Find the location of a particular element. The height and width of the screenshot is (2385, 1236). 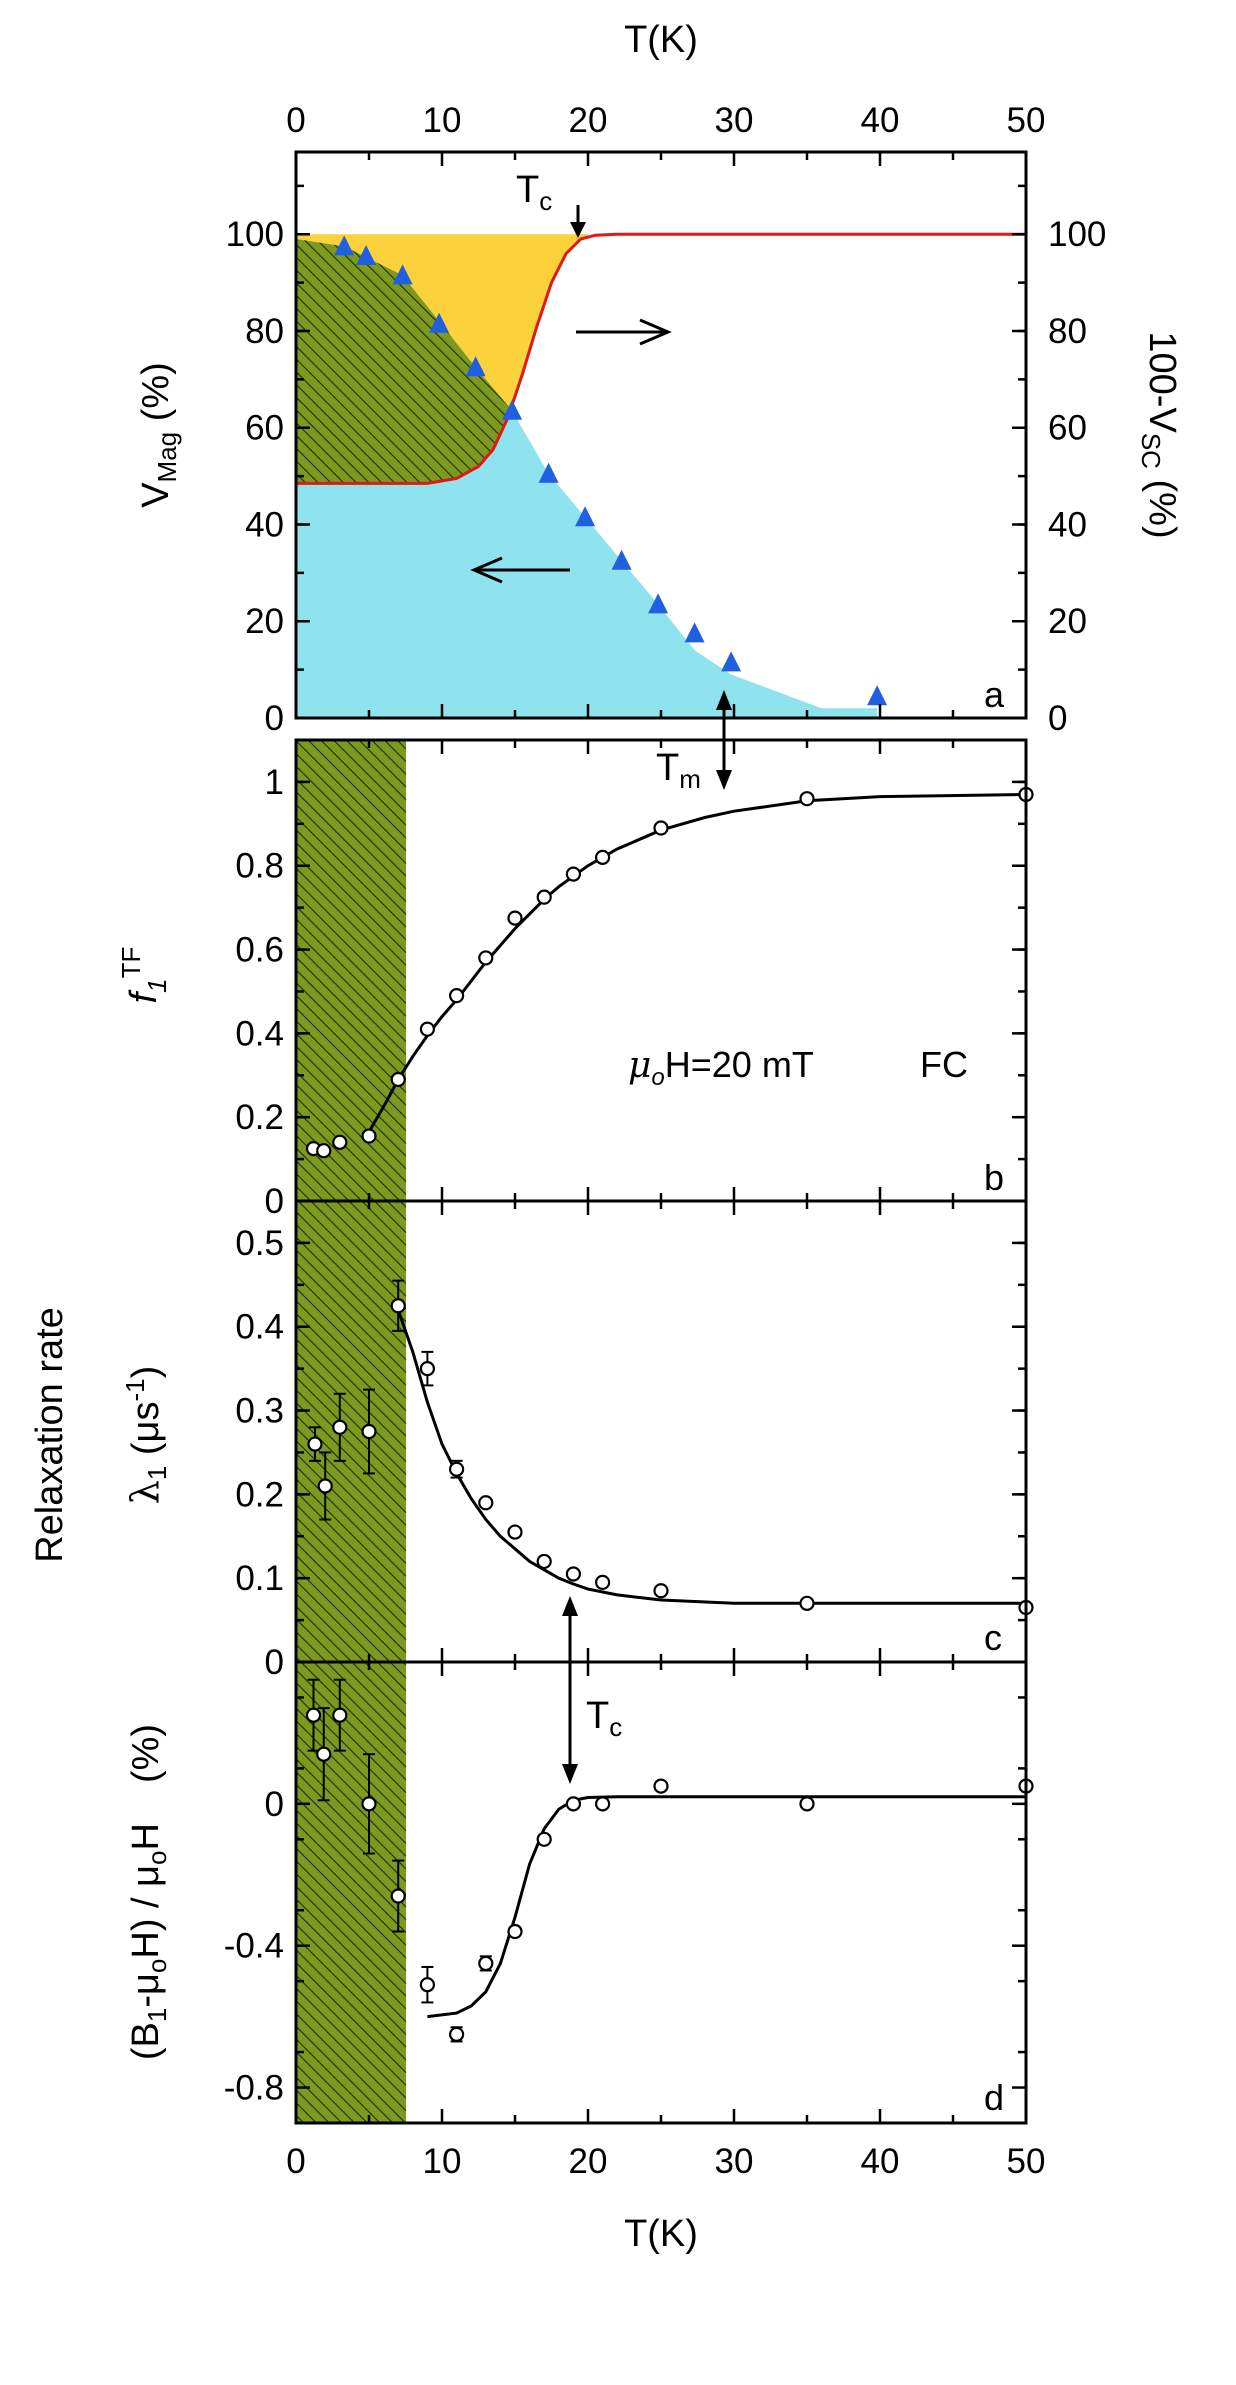

y-tick-label-right: 60 is located at coordinates (1067, 428).